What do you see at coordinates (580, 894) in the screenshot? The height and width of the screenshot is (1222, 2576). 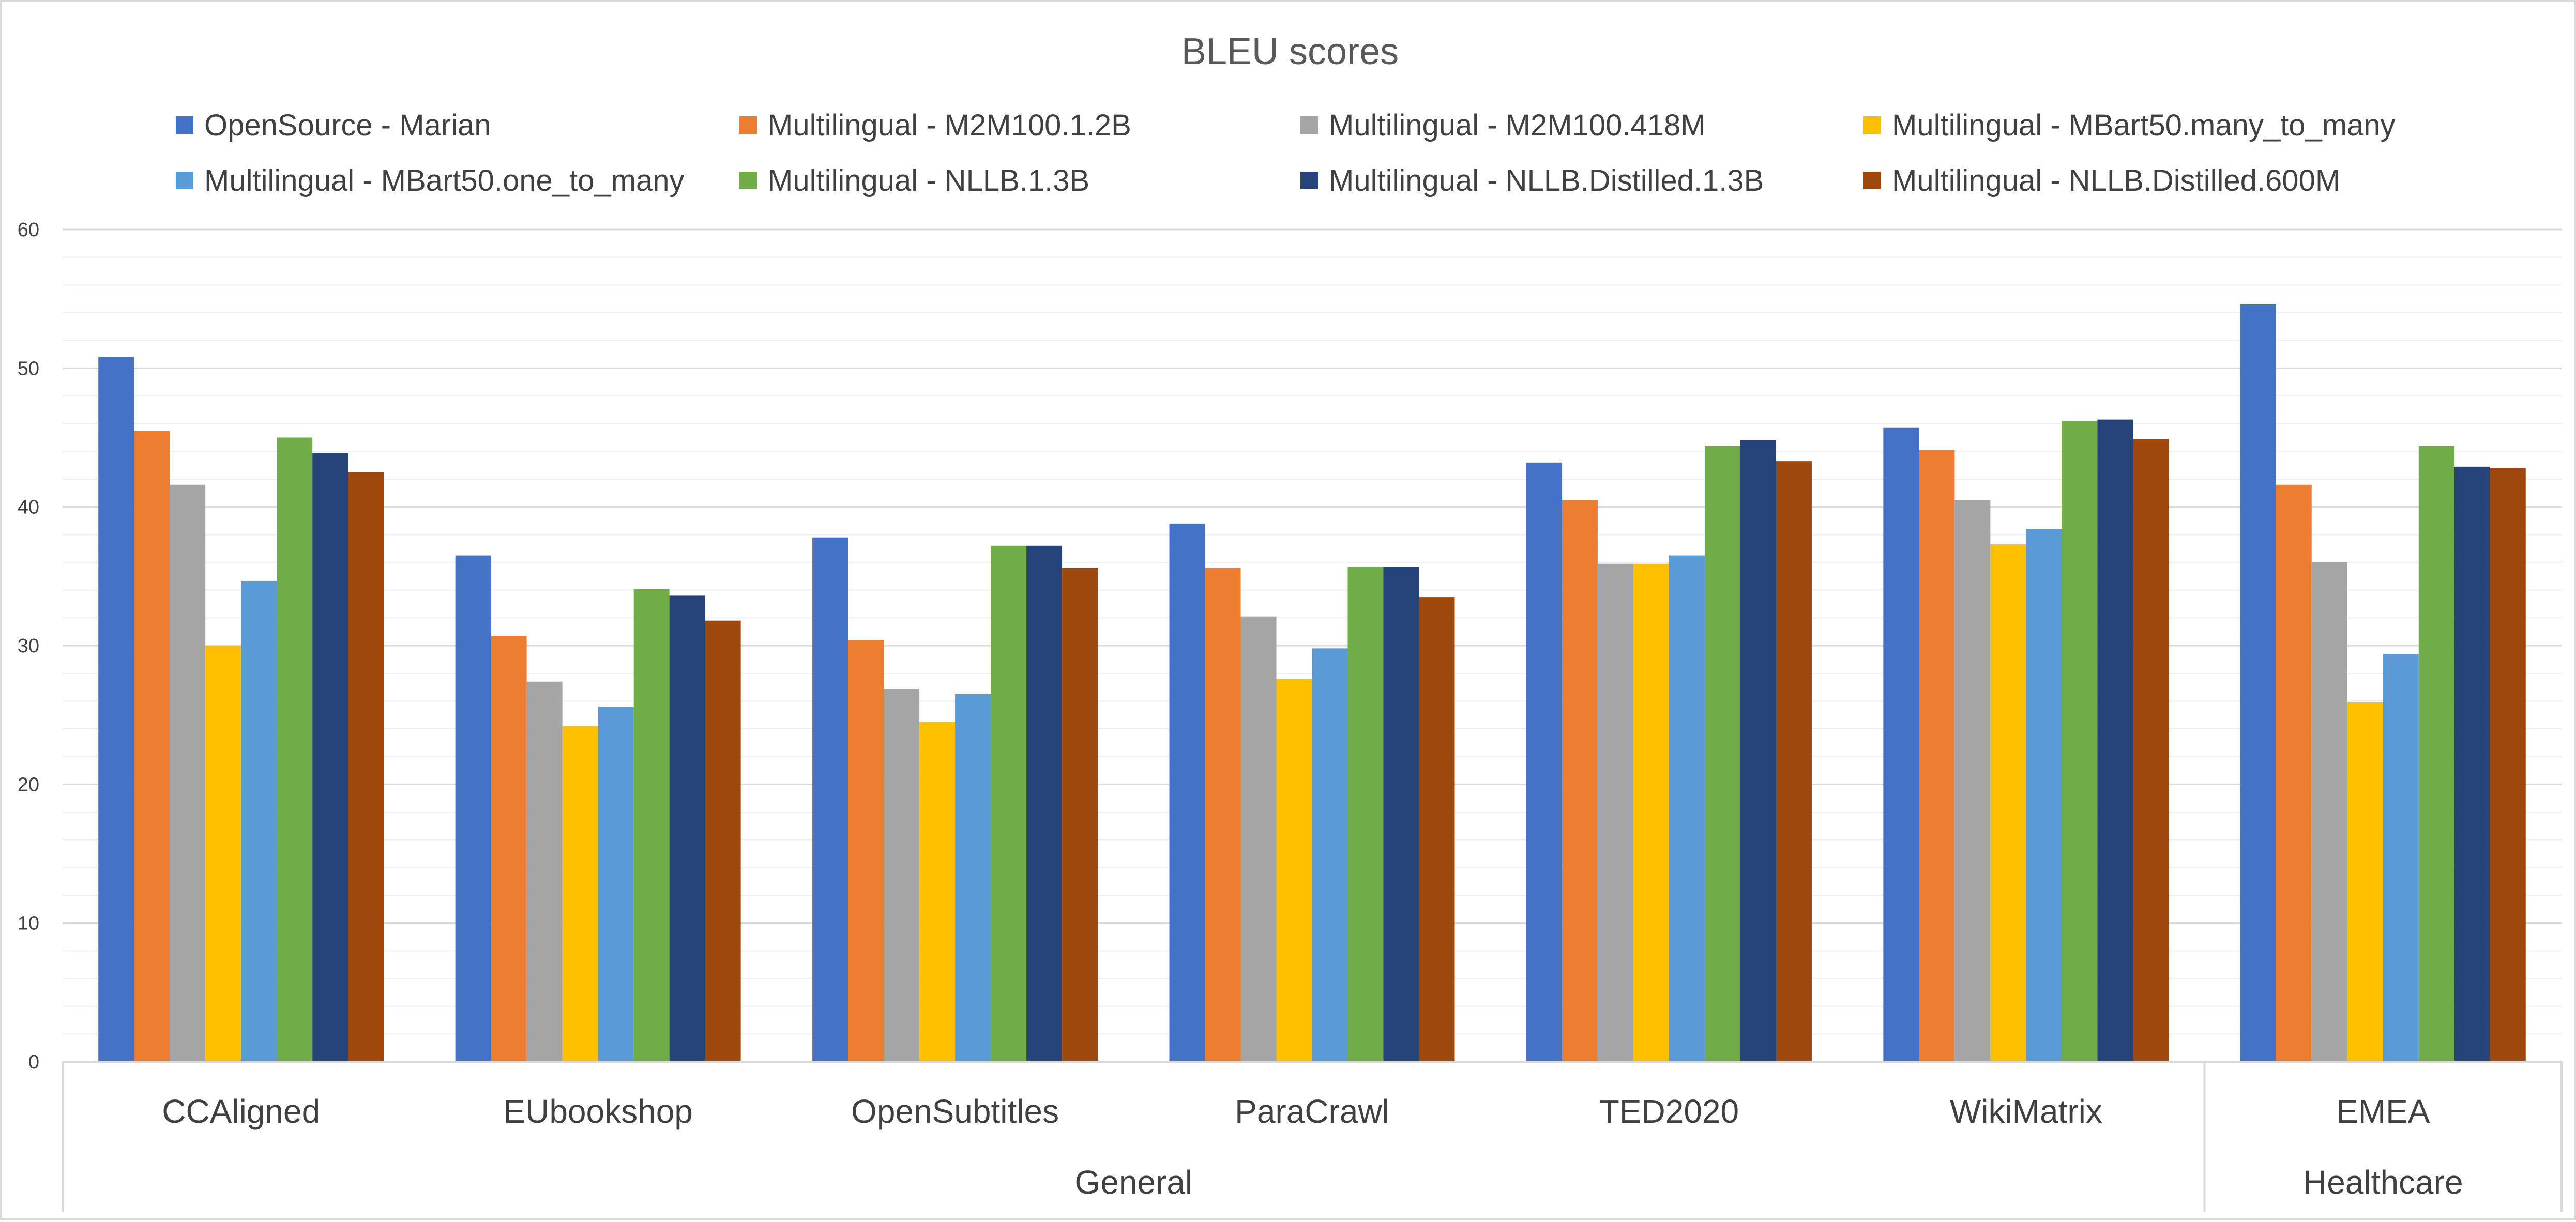 I see `bar-eubookshop-multilingual-mbart50-many-to-many` at bounding box center [580, 894].